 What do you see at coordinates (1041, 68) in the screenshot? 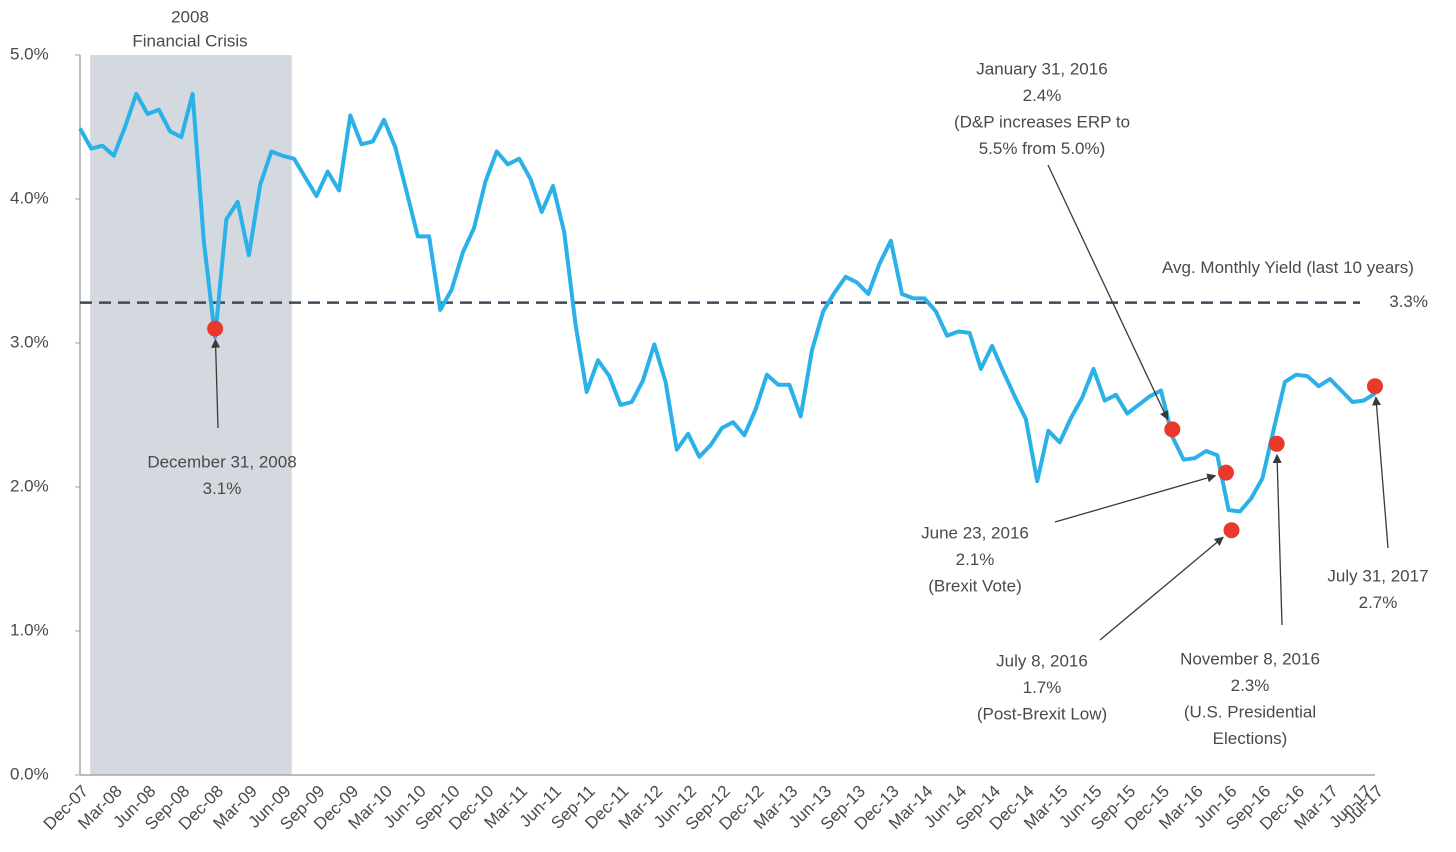
I see `annotation-text: January 31, 2016` at bounding box center [1041, 68].